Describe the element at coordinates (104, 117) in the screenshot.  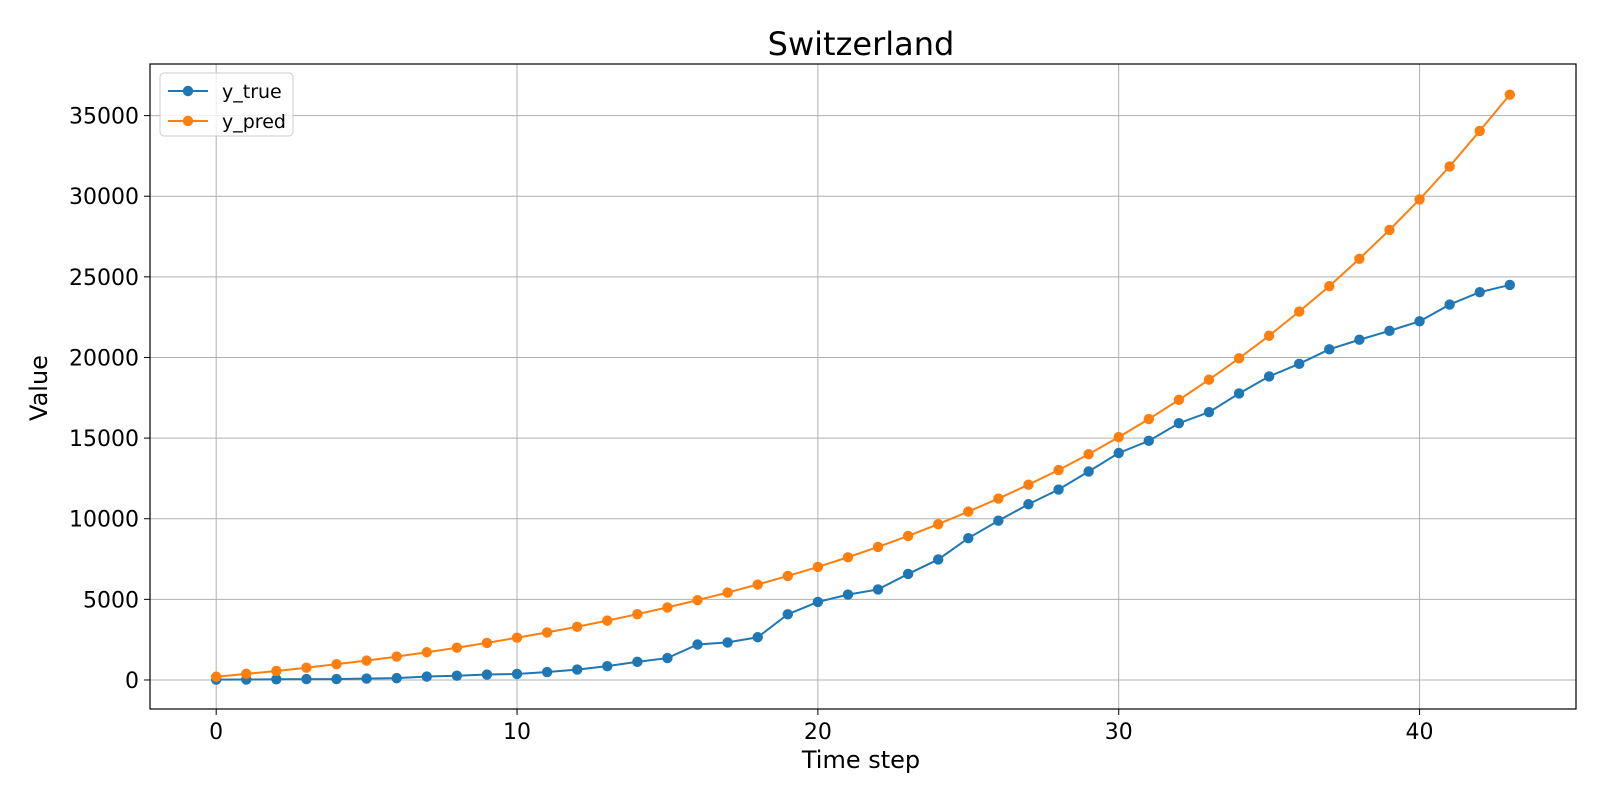
I see `y-tick-label: 35000` at that location.